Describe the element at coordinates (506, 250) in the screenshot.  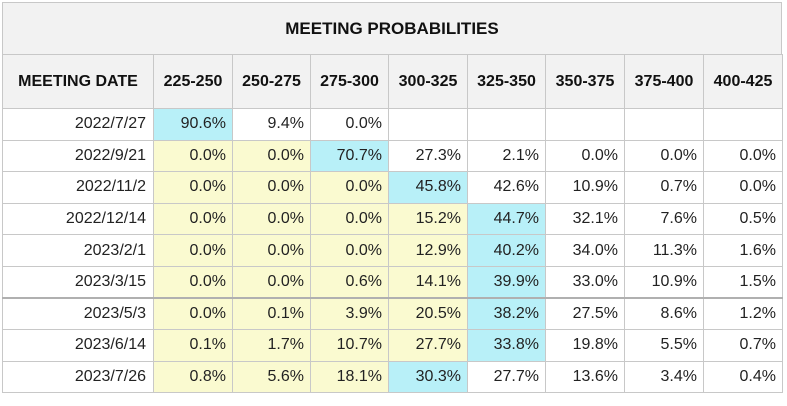
I see `probability-cell: 40.2%` at that location.